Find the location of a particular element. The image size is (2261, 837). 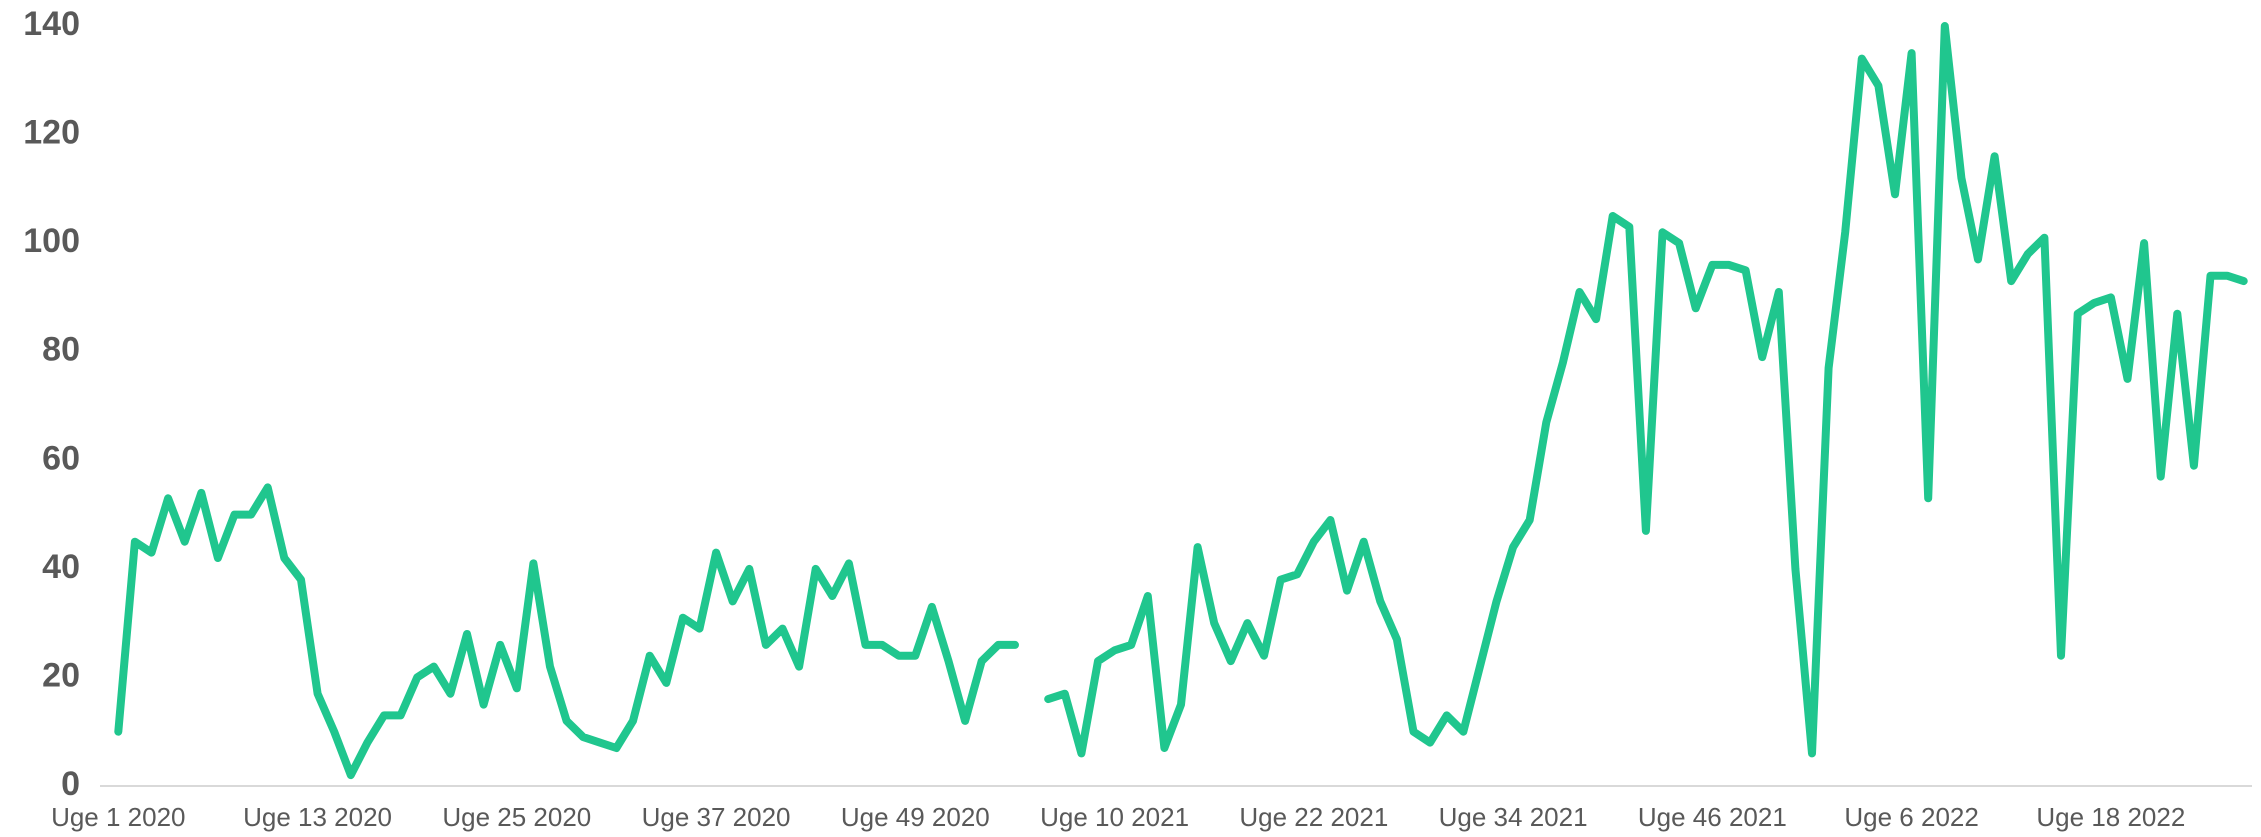

x-tick-label: Uge 22 2021 is located at coordinates (1313, 817).